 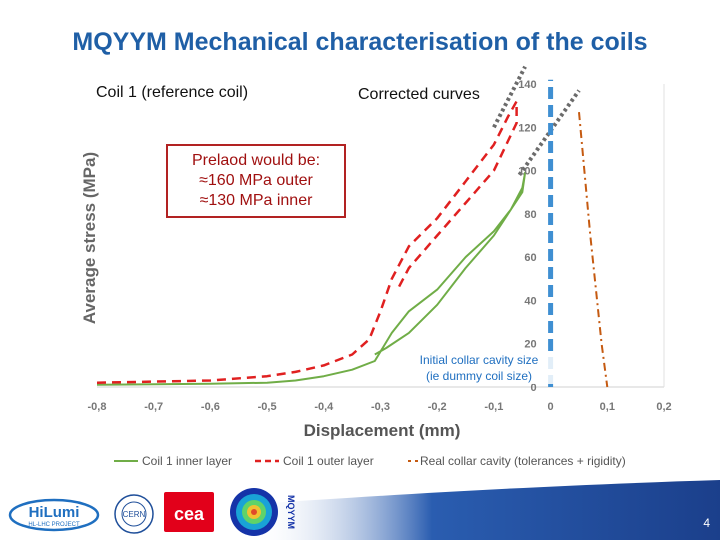 I want to click on y-tick-label: 60, so click(x=530, y=258).